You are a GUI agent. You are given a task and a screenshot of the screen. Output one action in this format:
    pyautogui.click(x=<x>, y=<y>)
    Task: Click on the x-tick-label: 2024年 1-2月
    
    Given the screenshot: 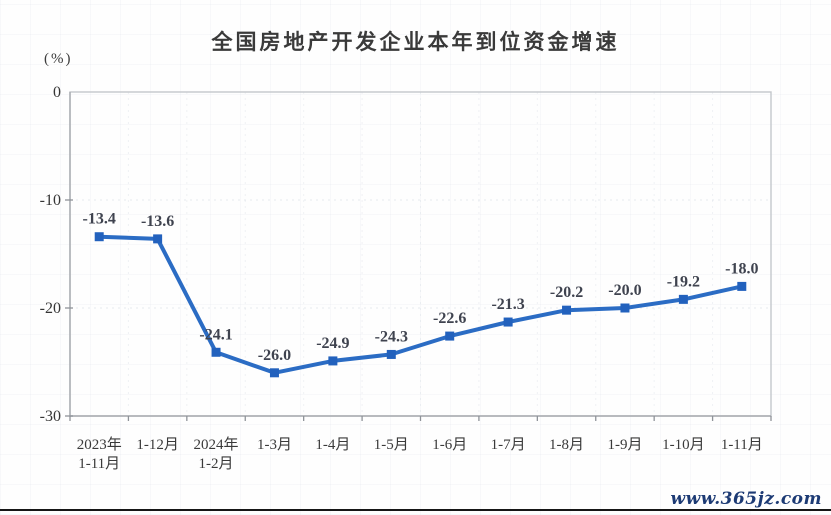 What is the action you would take?
    pyautogui.click(x=216, y=454)
    